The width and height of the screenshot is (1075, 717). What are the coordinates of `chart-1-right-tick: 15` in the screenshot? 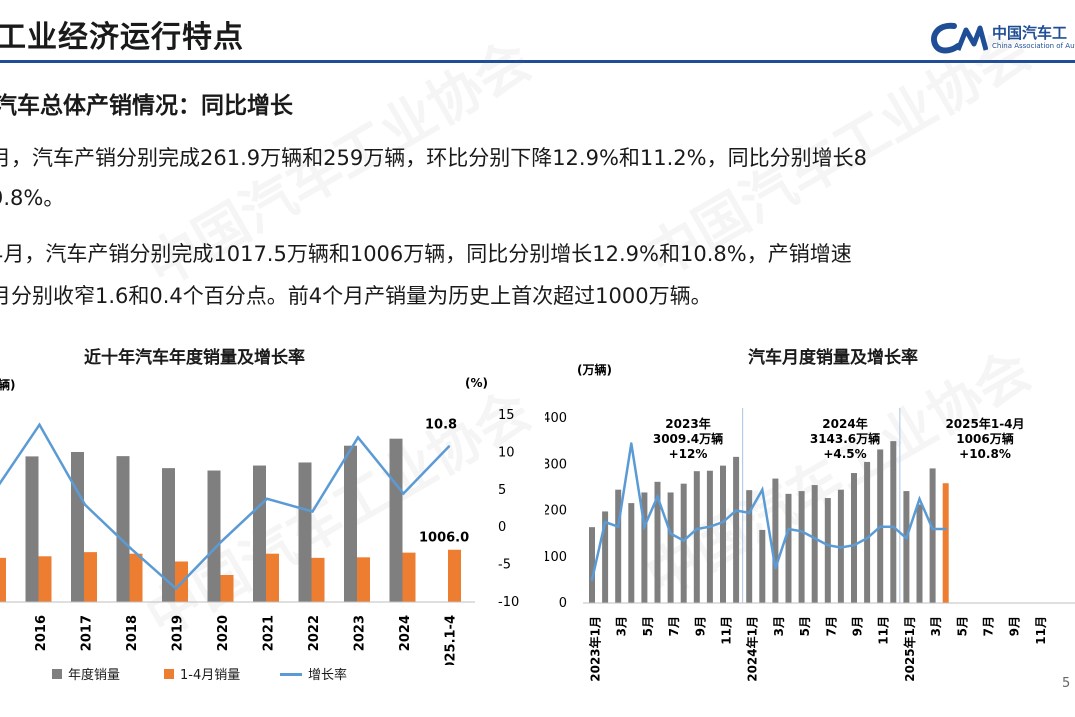 It's located at (506, 415).